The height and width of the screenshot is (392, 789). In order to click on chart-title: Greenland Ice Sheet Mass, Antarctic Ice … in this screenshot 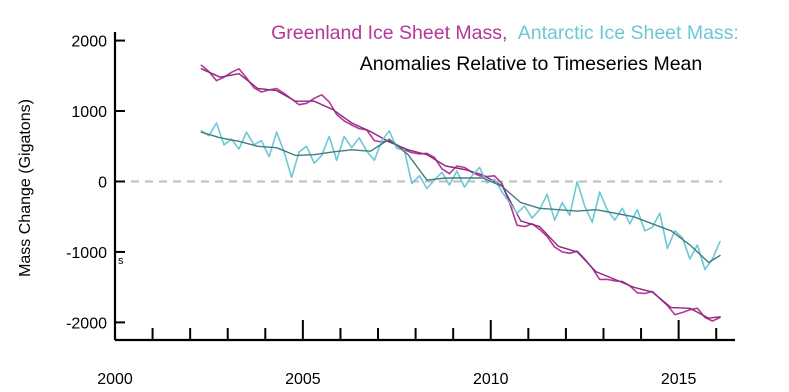, I will do `click(505, 33)`.